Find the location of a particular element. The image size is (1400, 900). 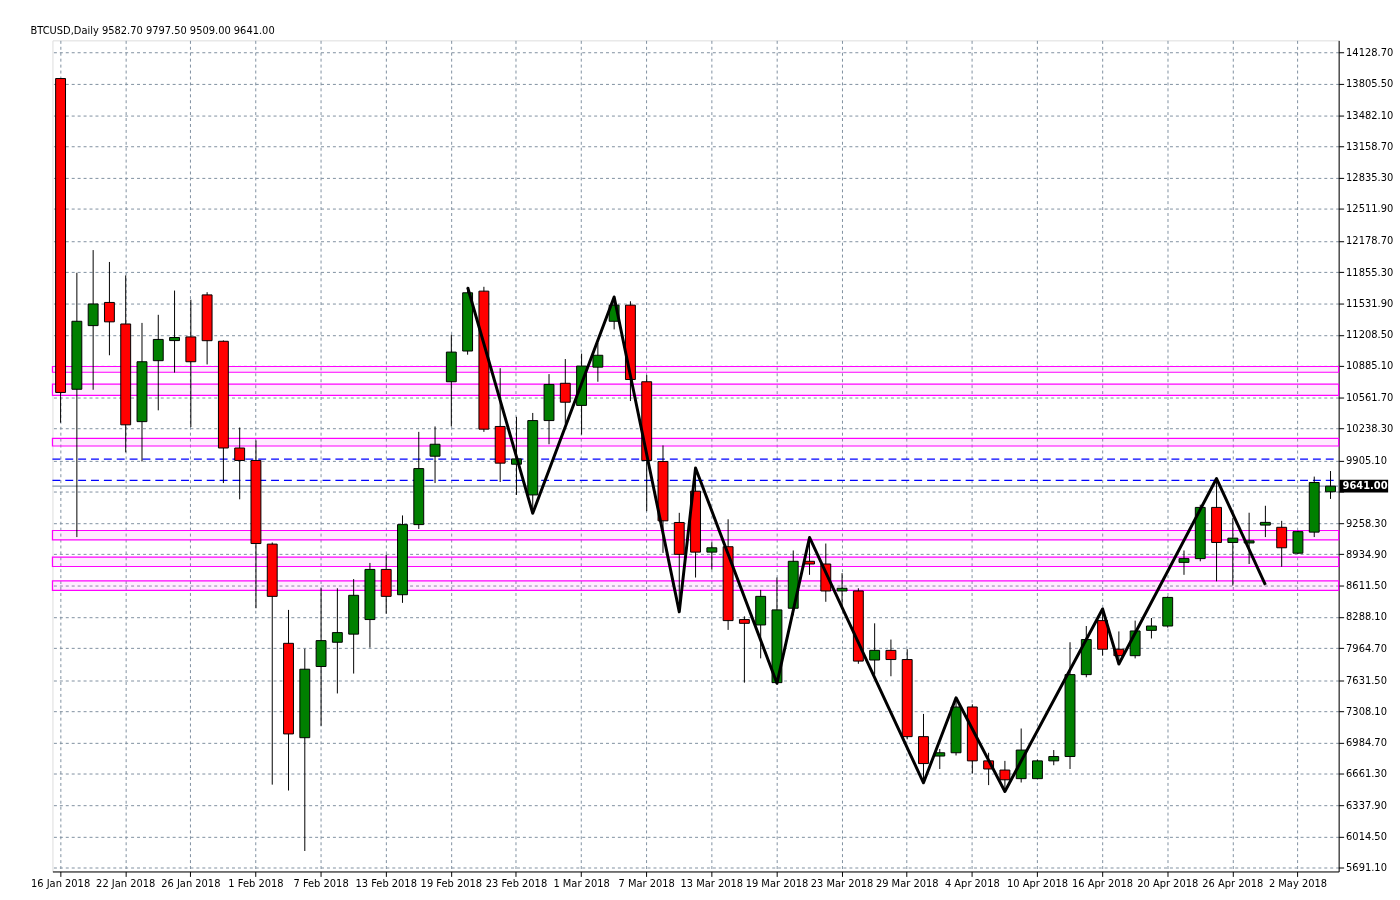

y-tick-label: 8934.90 is located at coordinates (1366, 554).